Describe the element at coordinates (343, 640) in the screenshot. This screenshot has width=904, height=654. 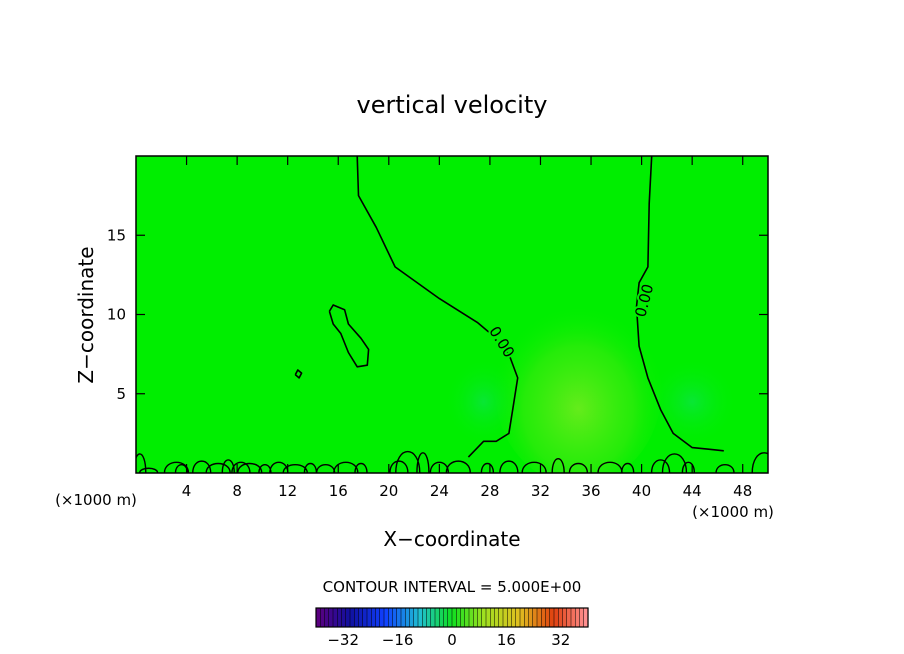
I see `colorbar-tick-label: −32` at that location.